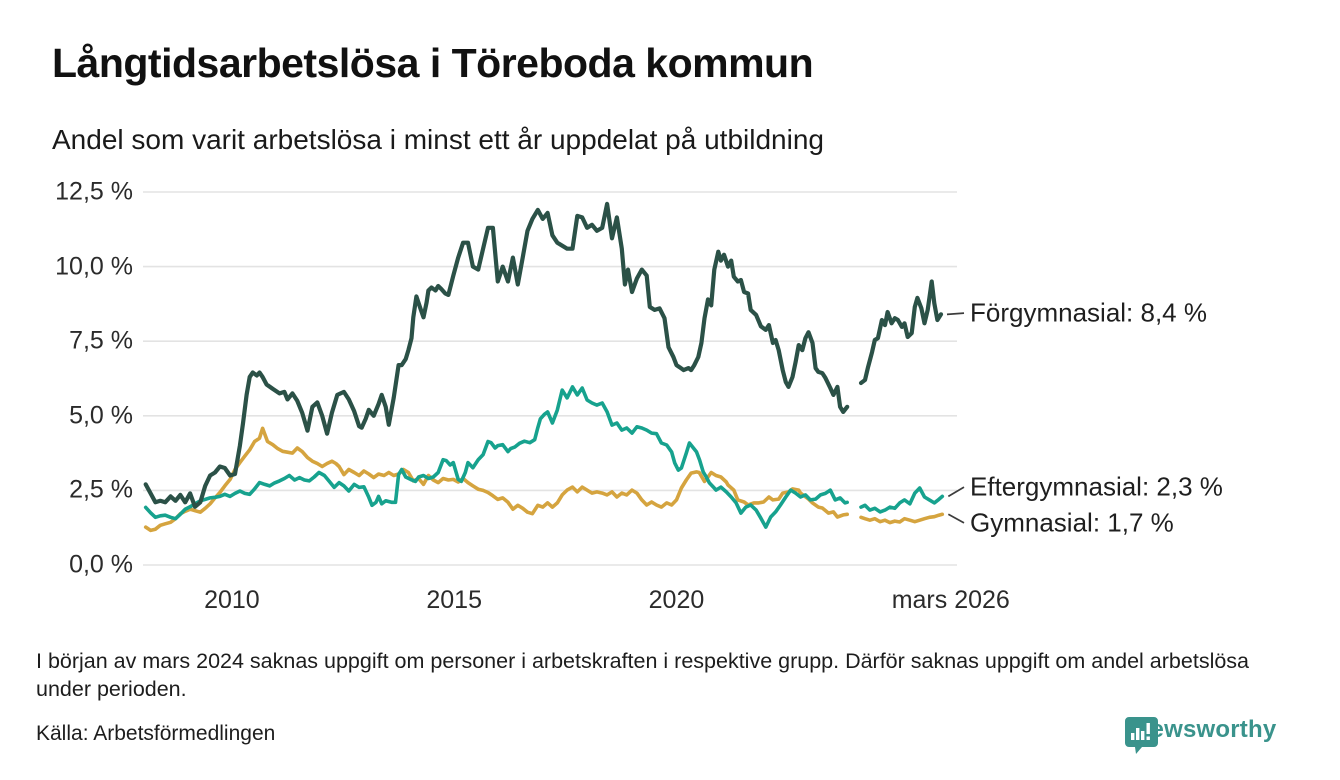  Describe the element at coordinates (950, 600) in the screenshot. I see `x-axis-tick-label: mars 2026` at that location.